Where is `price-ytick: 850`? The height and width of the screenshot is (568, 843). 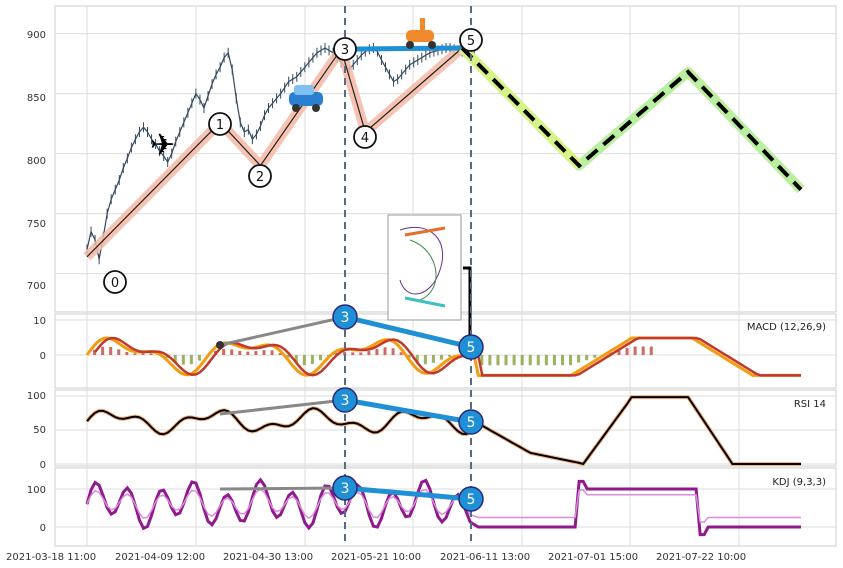 price-ytick: 850 is located at coordinates (36, 98).